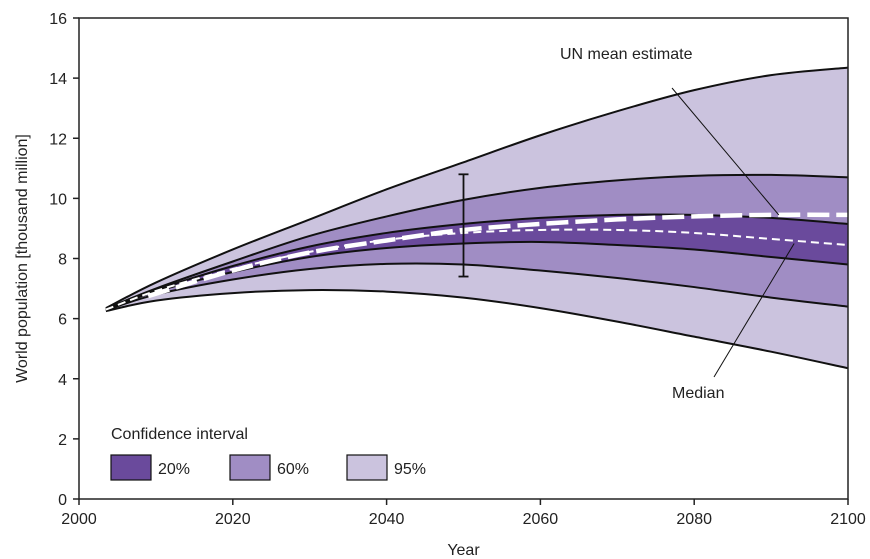 The image size is (870, 559). Describe the element at coordinates (848, 519) in the screenshot. I see `x-tick-label: 2100` at that location.